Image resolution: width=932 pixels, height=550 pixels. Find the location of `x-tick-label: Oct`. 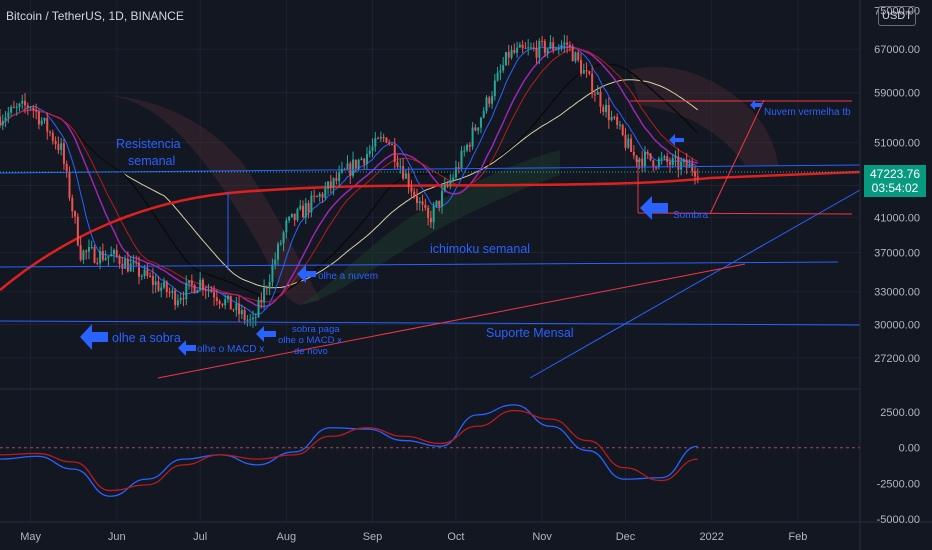

x-tick-label: Oct is located at coordinates (455, 537).